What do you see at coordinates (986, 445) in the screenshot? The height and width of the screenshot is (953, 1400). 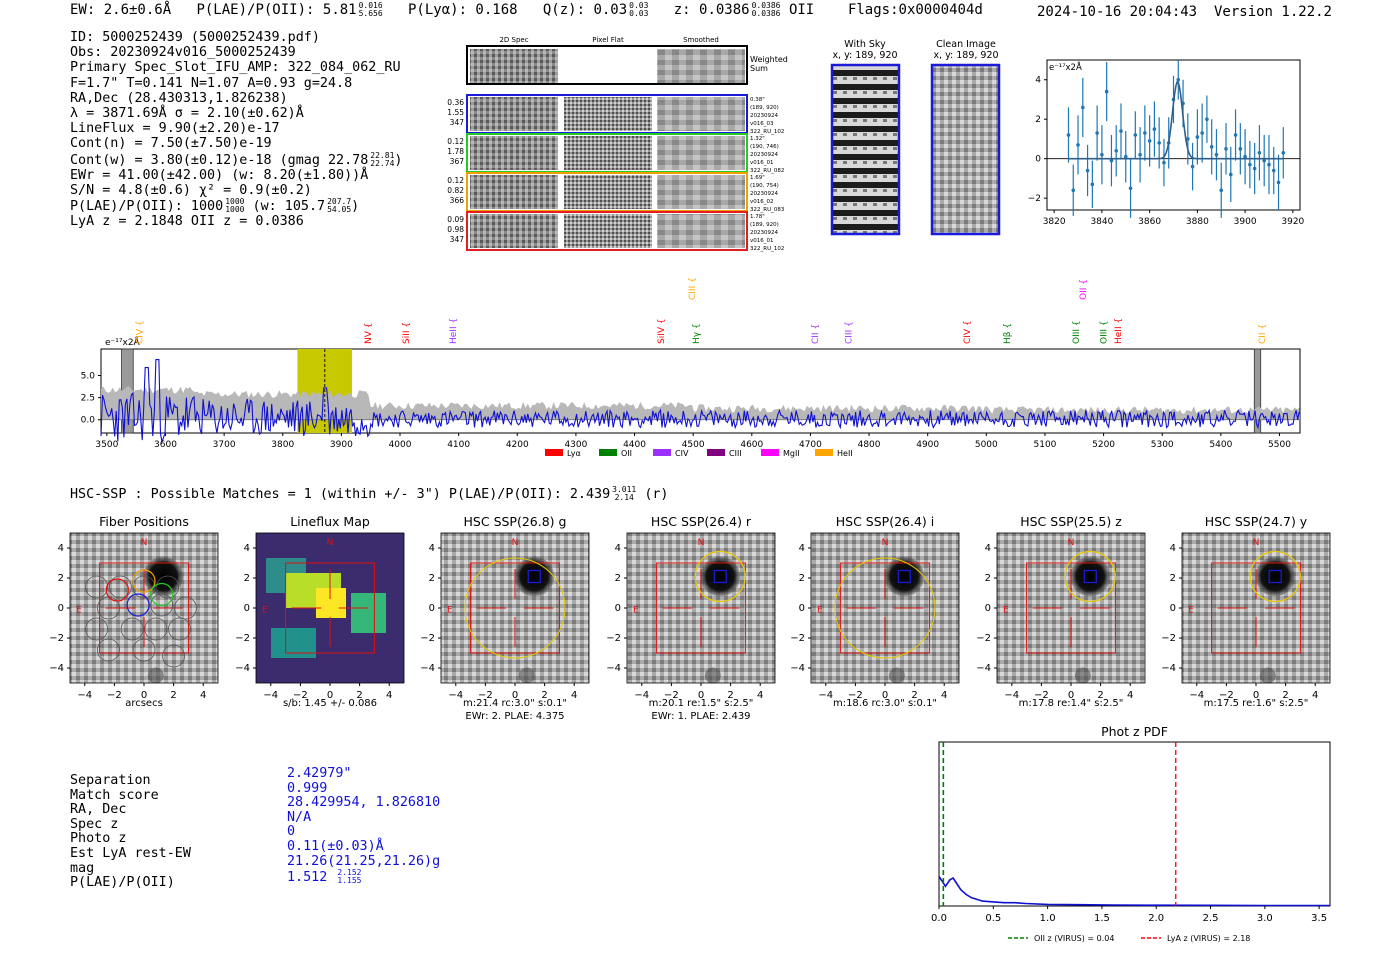 I see `full-spectrum-xtick-label: 5000` at bounding box center [986, 445].